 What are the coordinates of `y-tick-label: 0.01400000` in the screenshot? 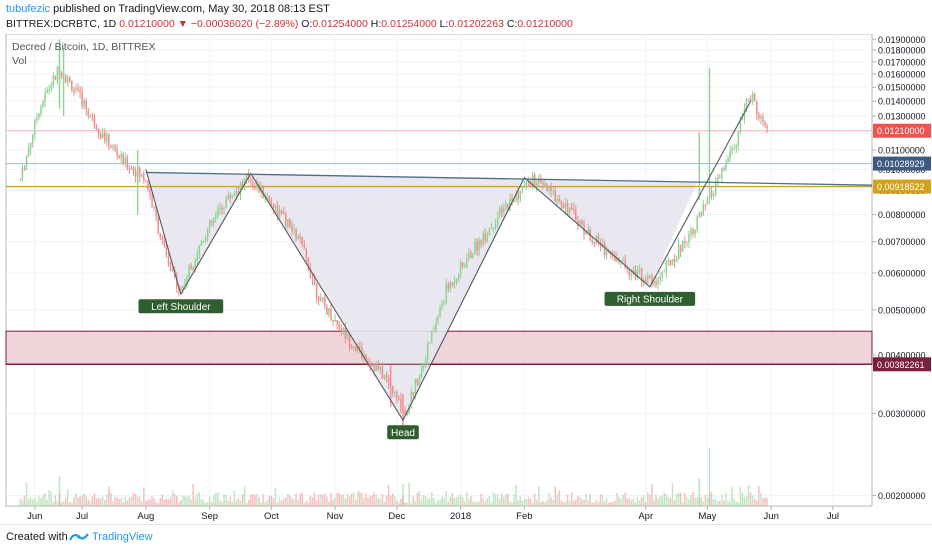 It's located at (902, 102).